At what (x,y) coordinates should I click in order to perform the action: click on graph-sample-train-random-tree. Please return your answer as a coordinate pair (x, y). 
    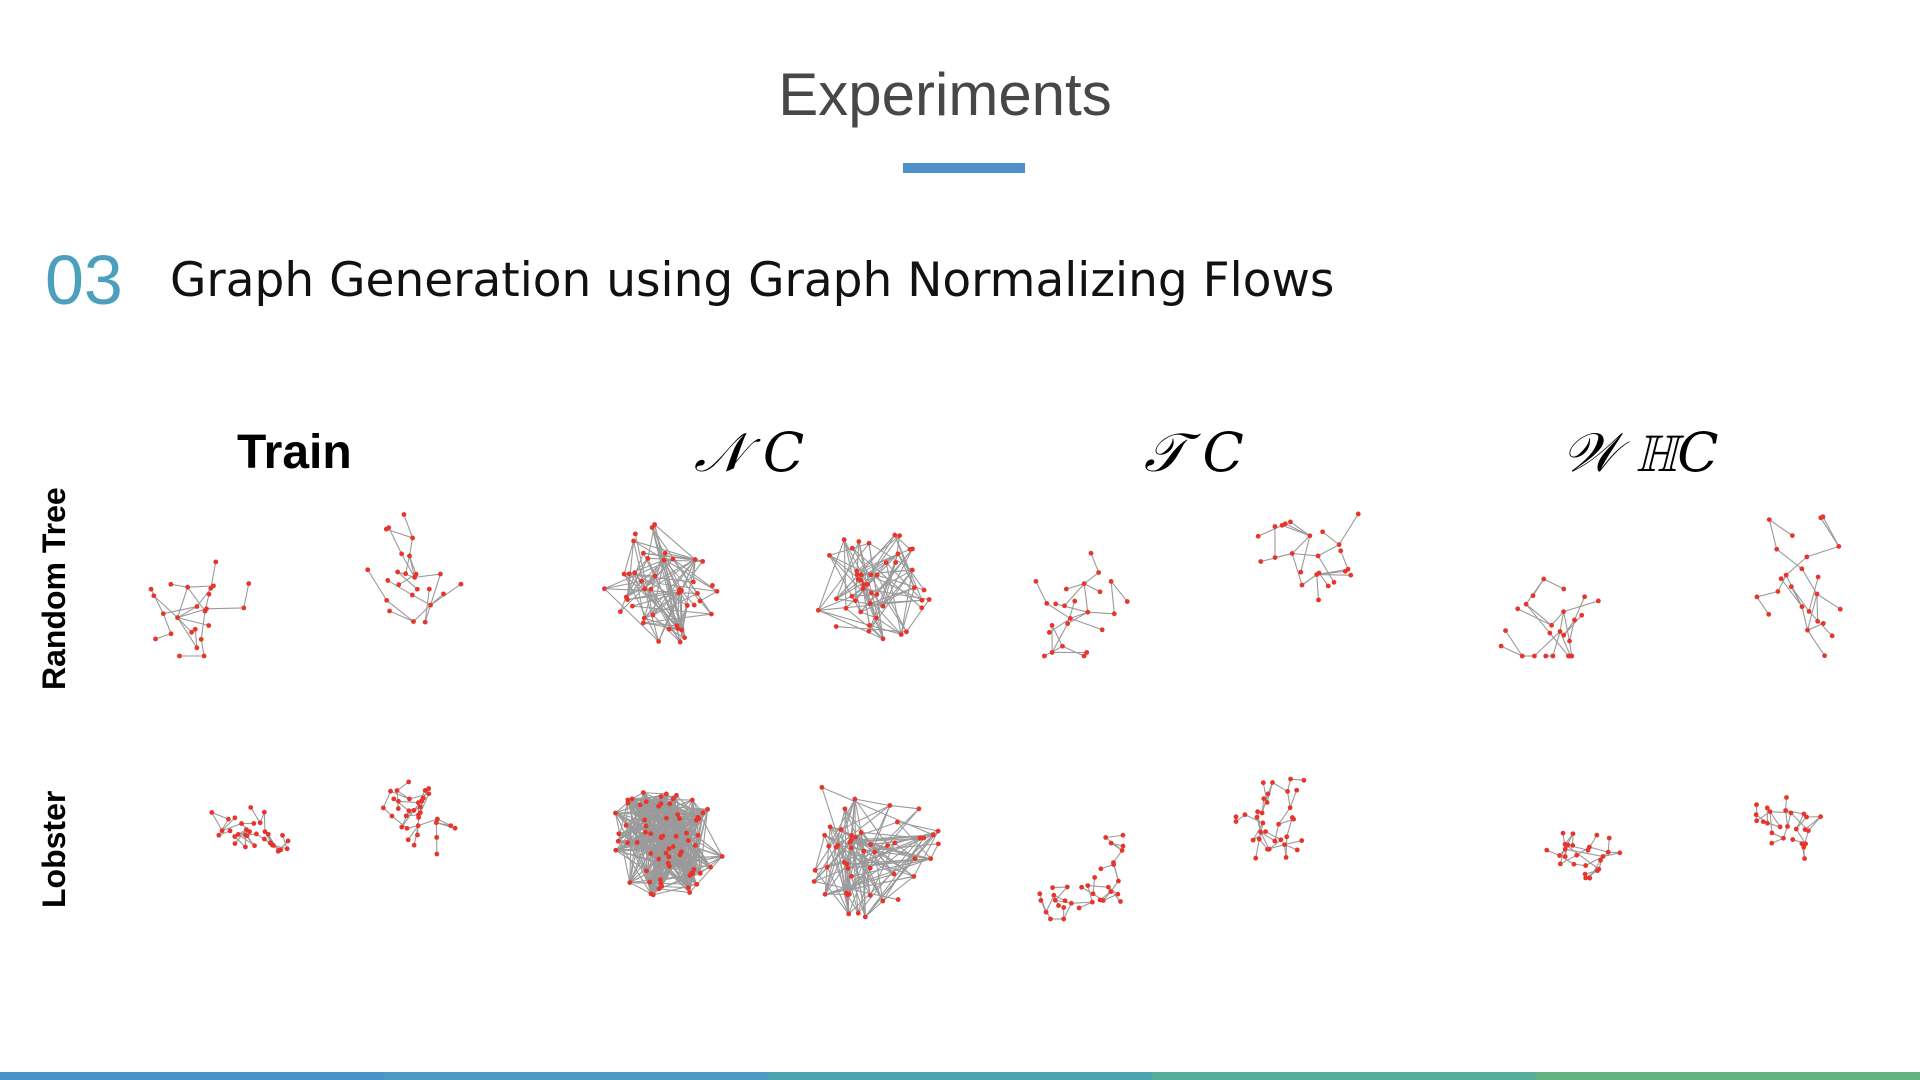
    Looking at the image, I should click on (414, 568).